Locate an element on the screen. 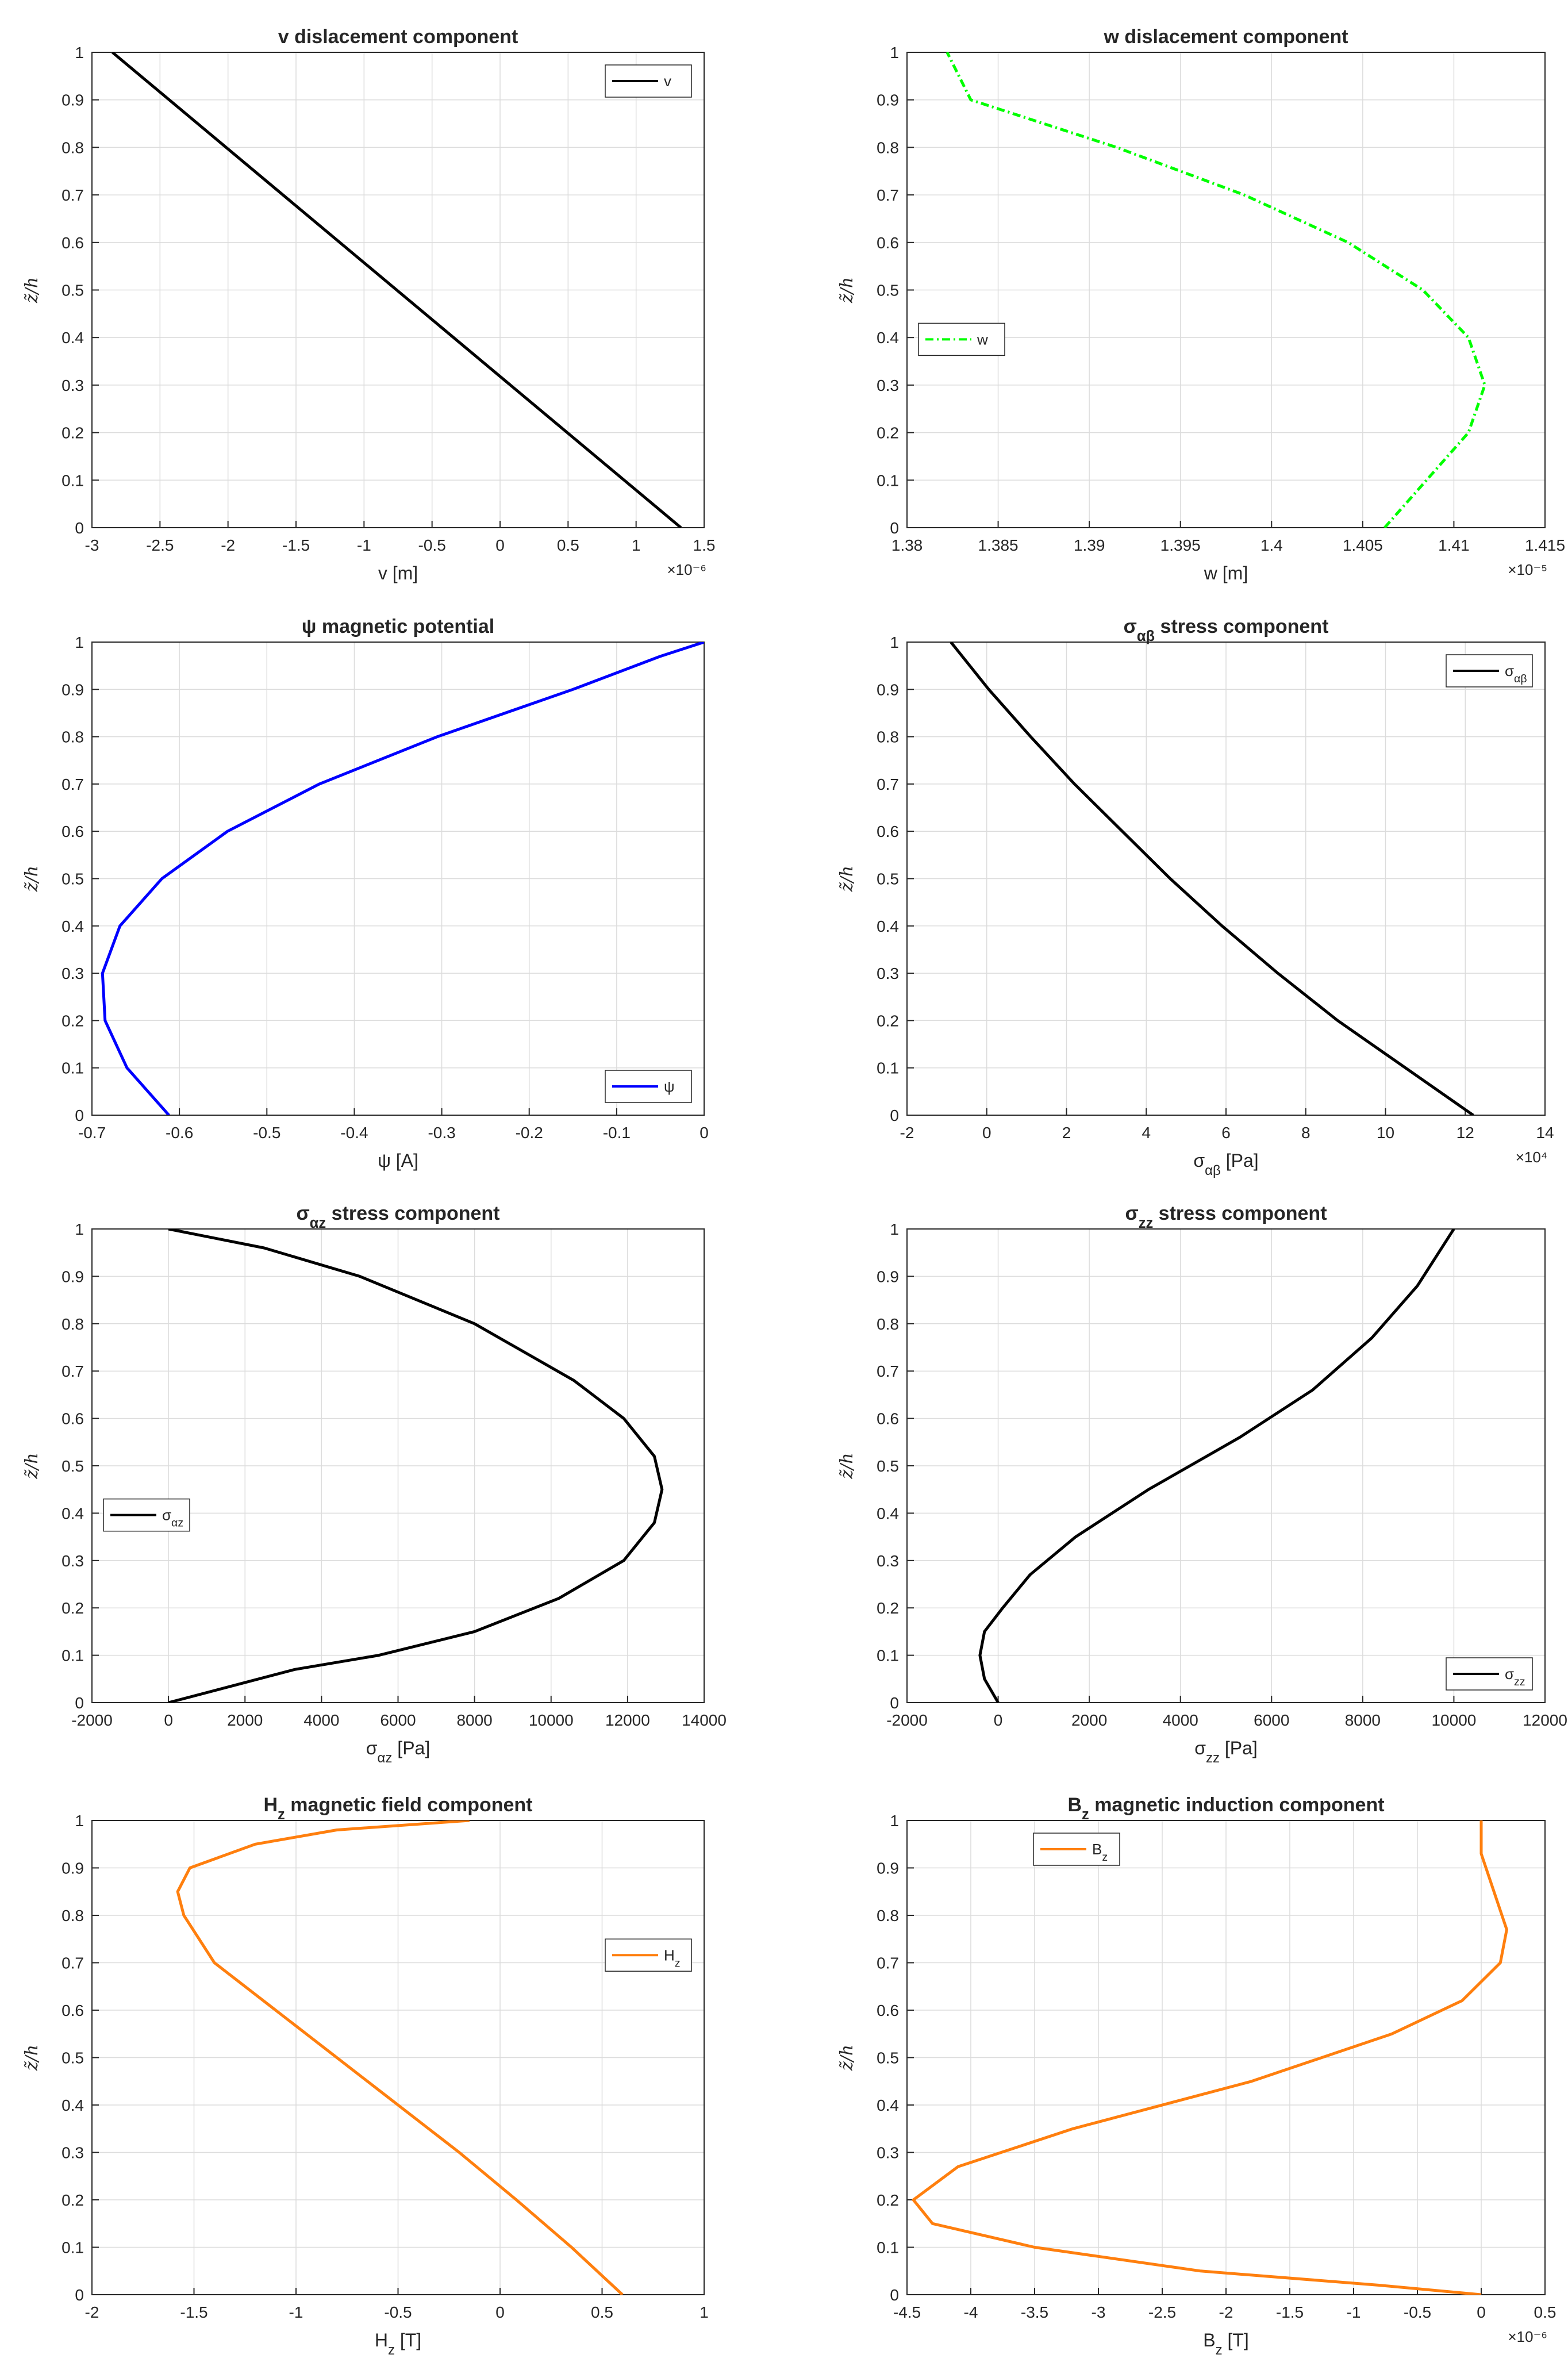 The width and height of the screenshot is (1568, 2370). x-tick-label: 12 is located at coordinates (1465, 1133).